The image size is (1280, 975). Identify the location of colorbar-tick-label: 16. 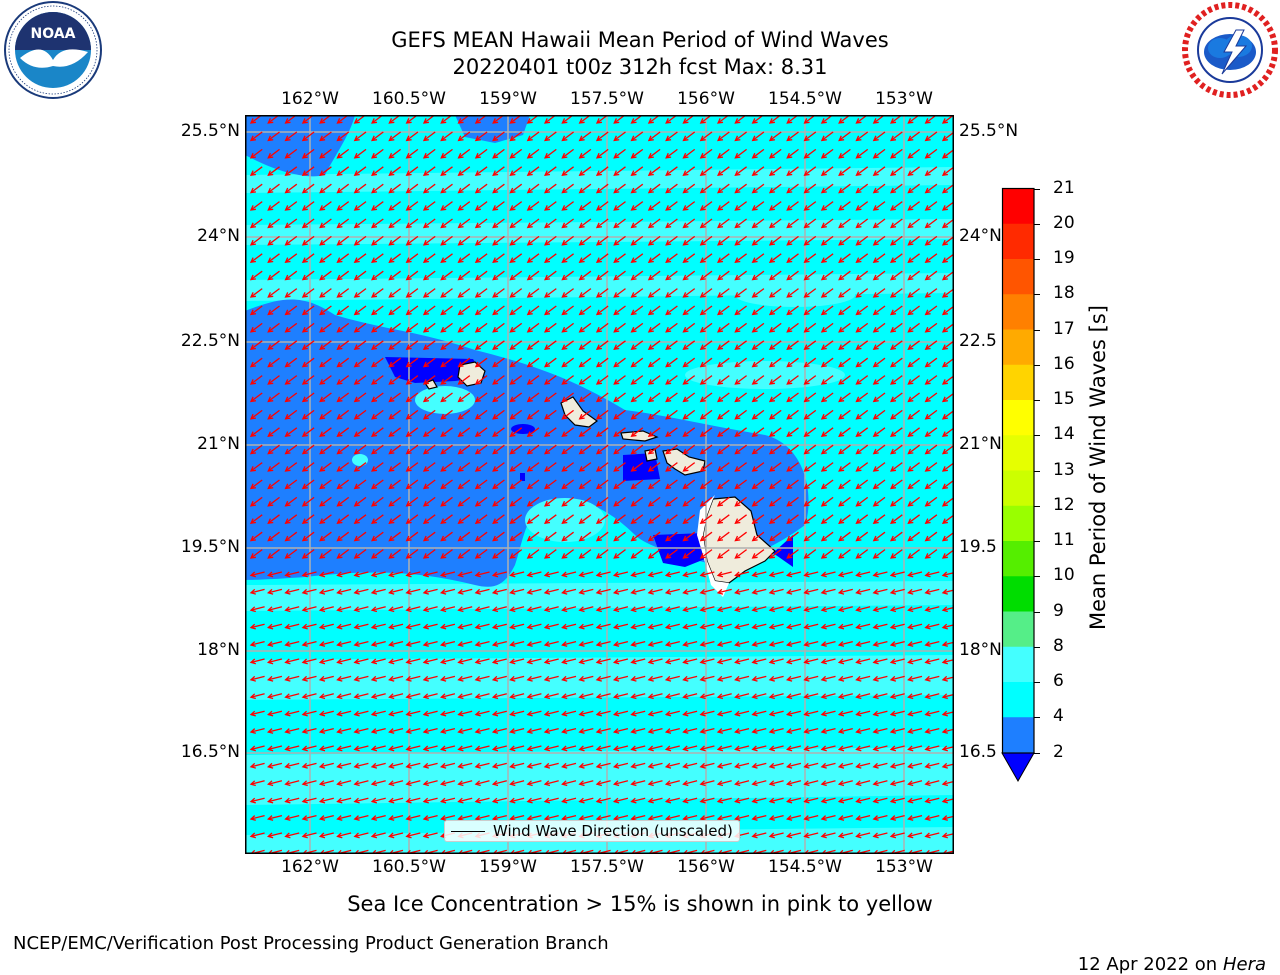
(1064, 363).